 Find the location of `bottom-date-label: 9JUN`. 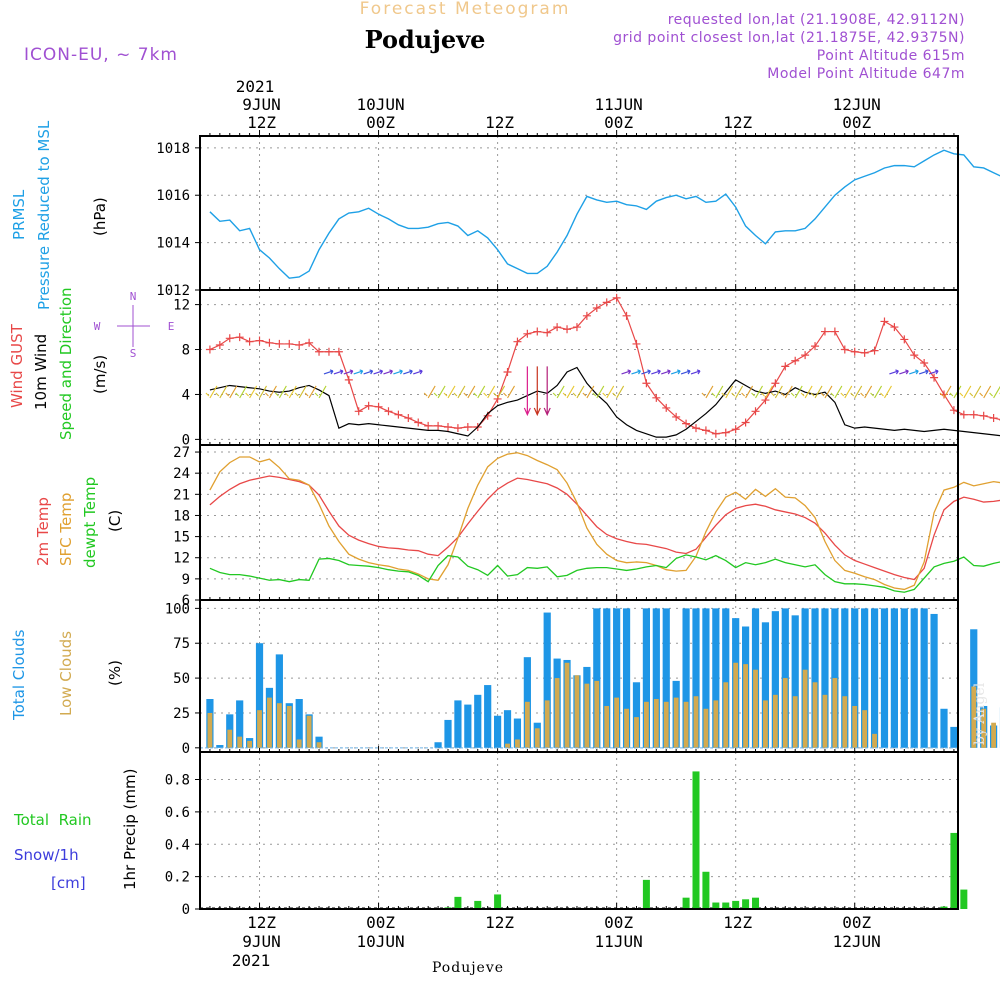

bottom-date-label: 9JUN is located at coordinates (261, 941).